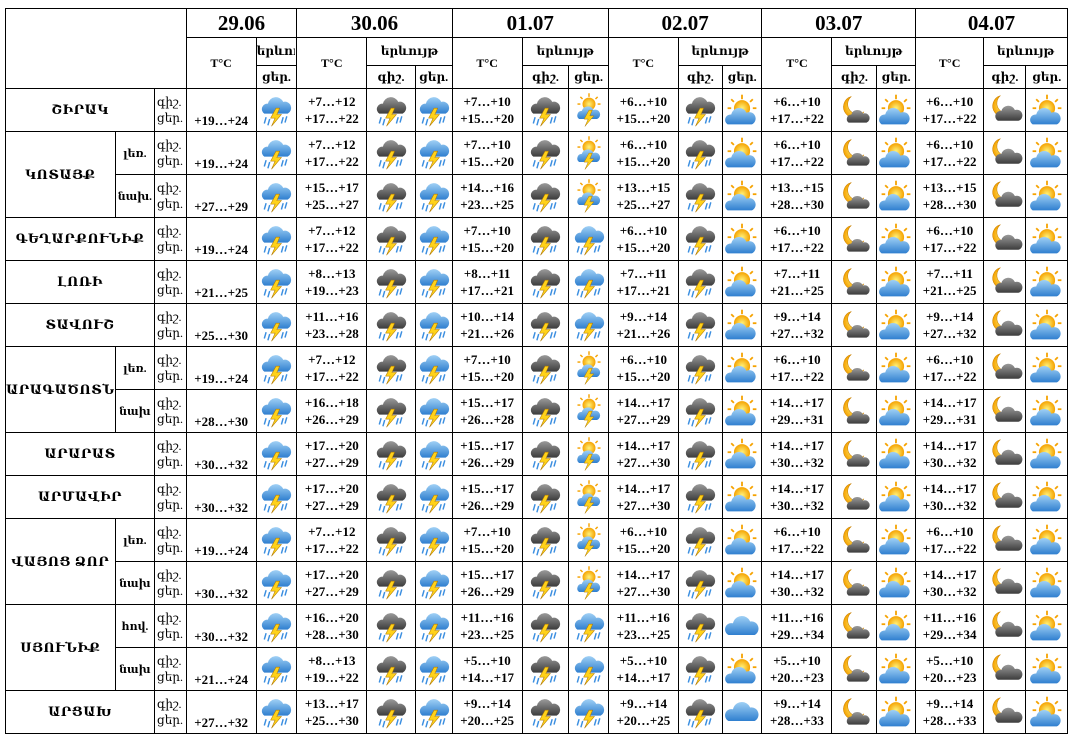 This screenshot has height=734, width=1068. What do you see at coordinates (487, 626) in the screenshot?
I see `temperature: +11…+16 +23…+25` at bounding box center [487, 626].